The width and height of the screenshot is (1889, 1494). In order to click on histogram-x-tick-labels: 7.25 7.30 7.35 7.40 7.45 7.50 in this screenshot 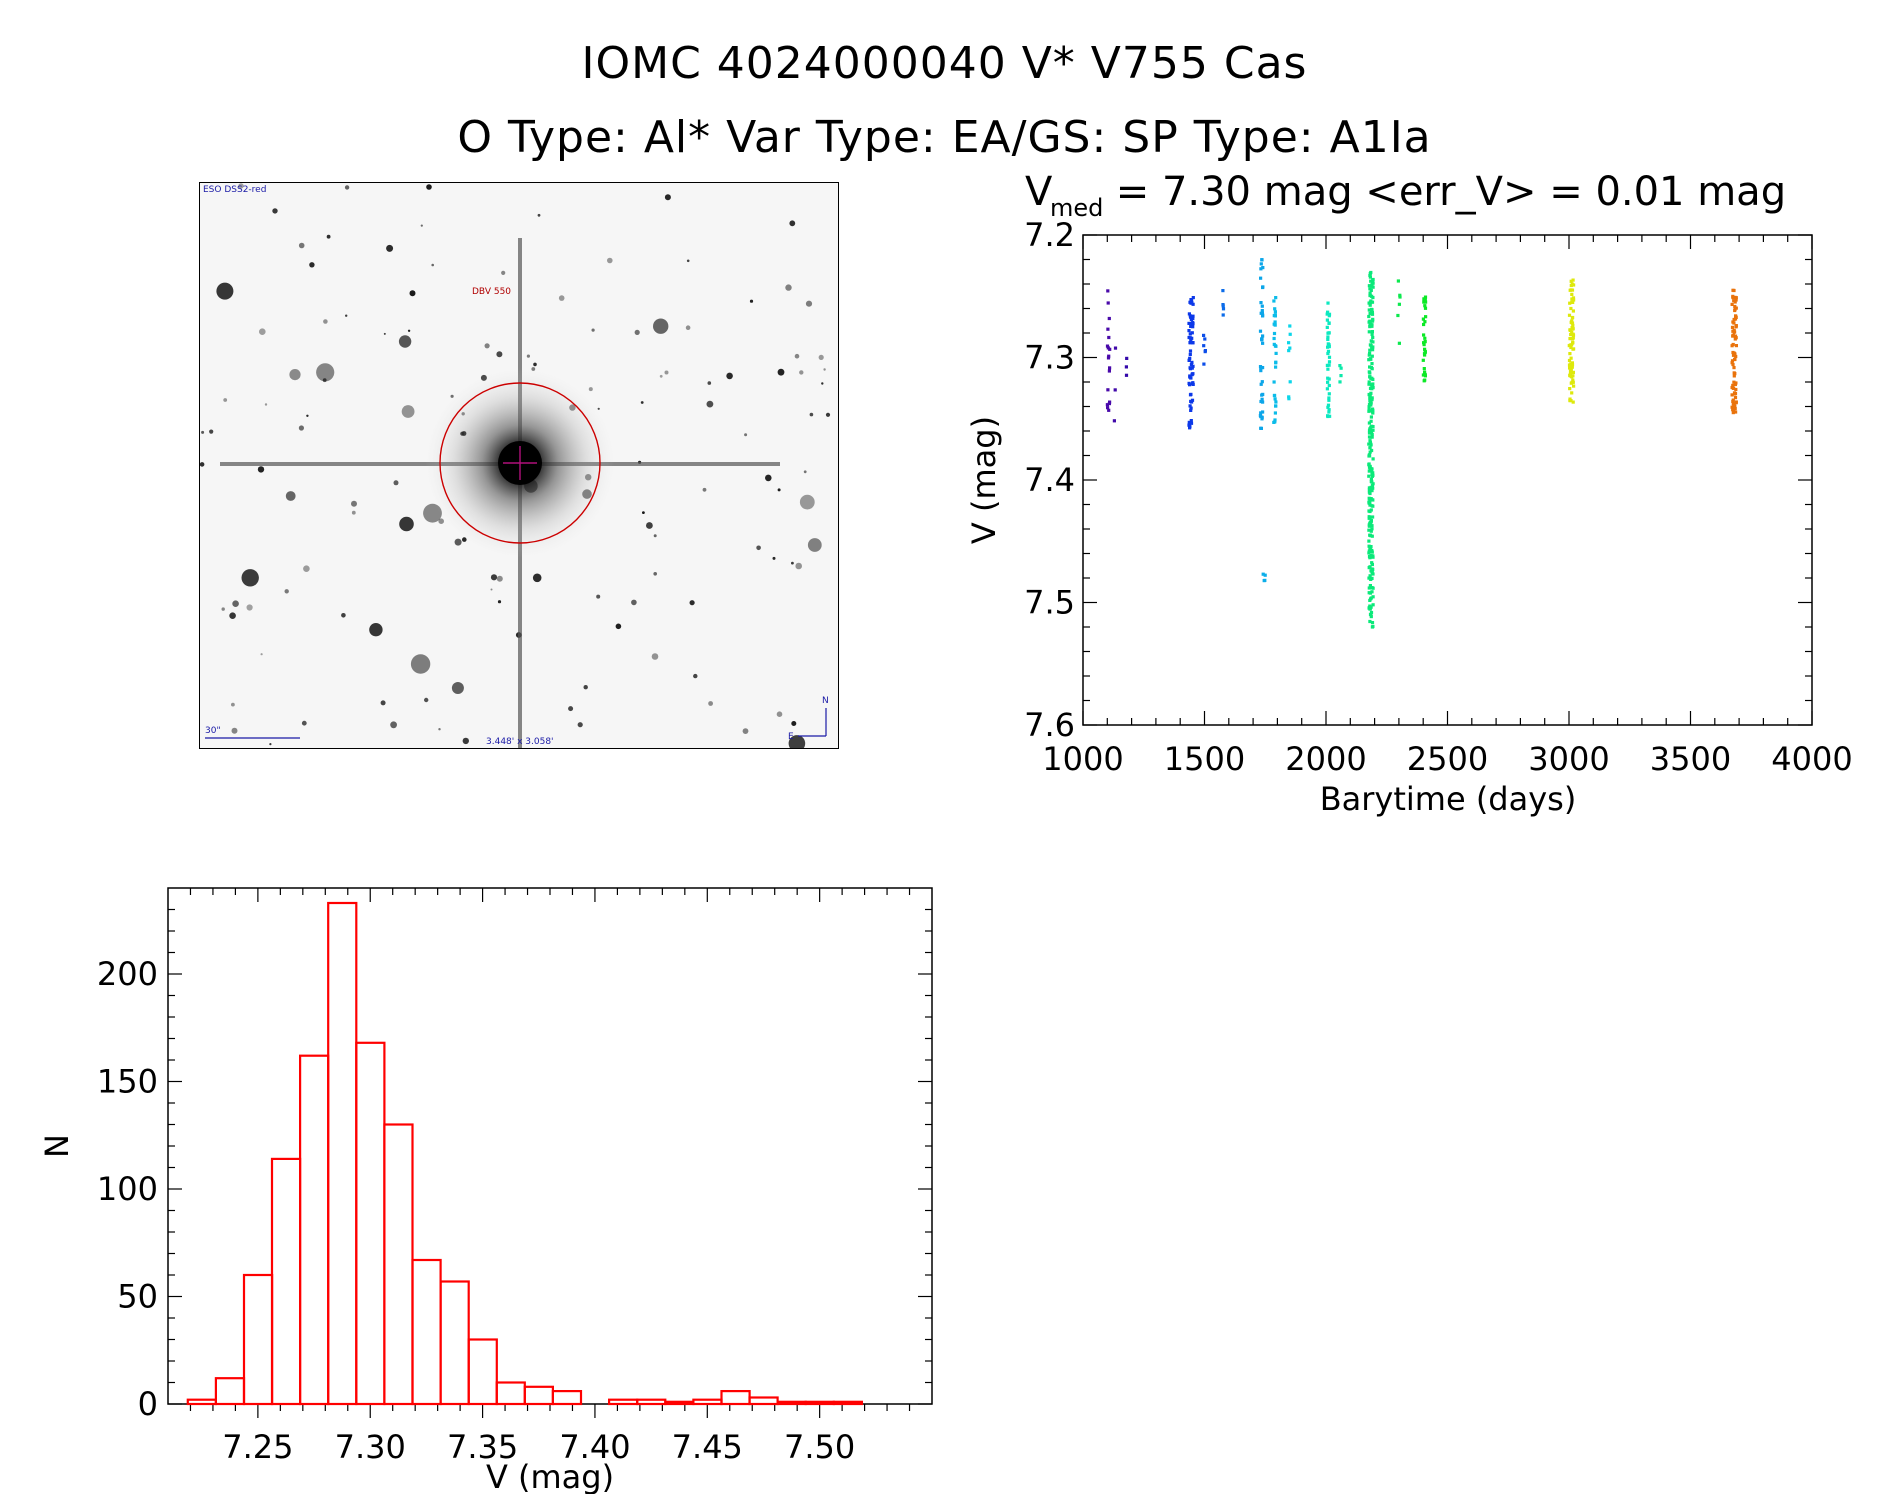, I will do `click(538, 1447)`.